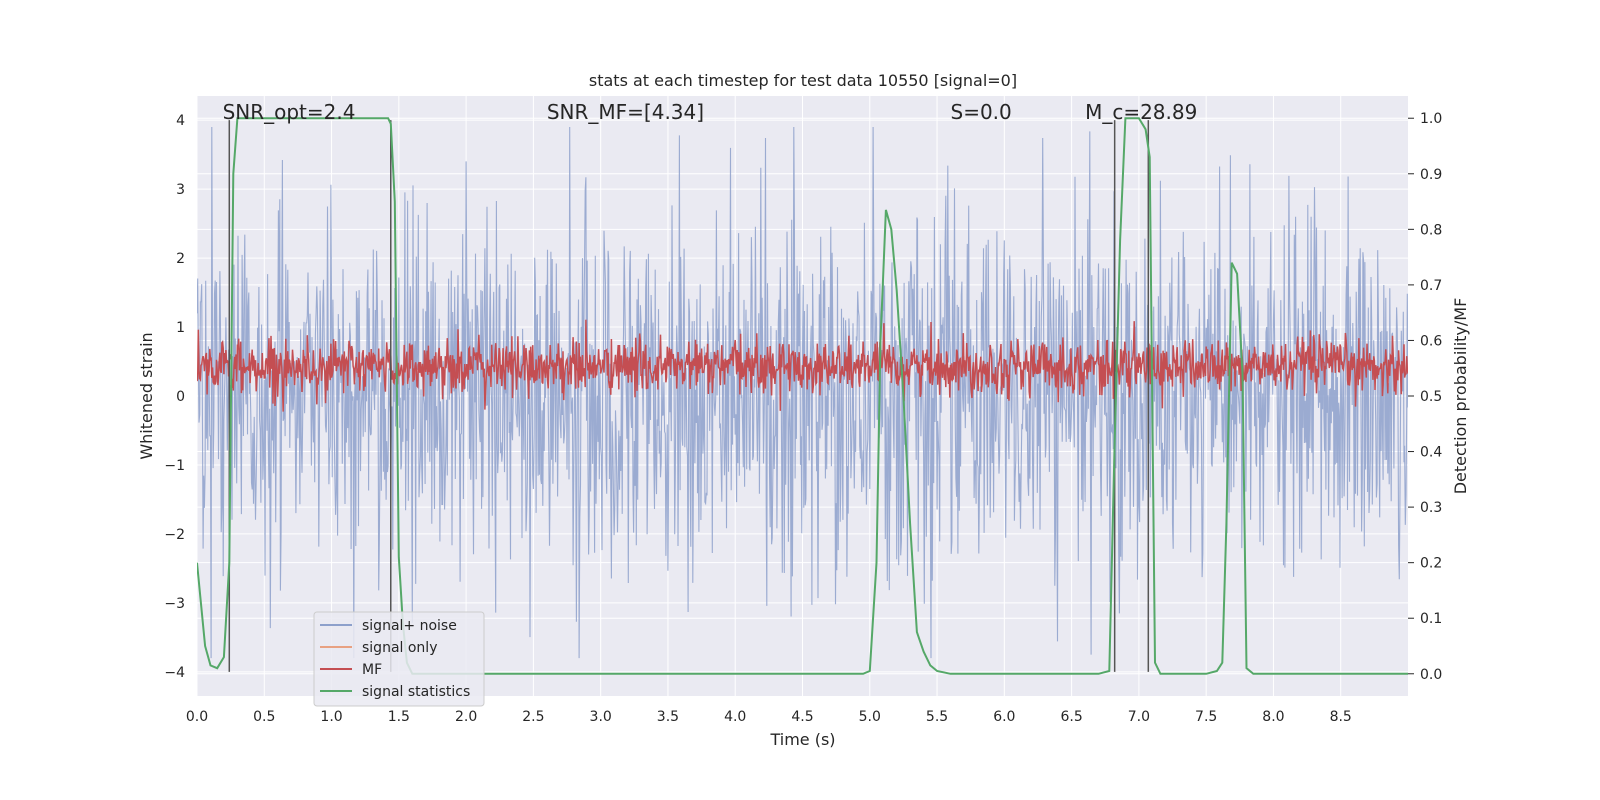 This screenshot has width=1600, height=800. What do you see at coordinates (331, 717) in the screenshot?
I see `x-tick-label: 1.0` at bounding box center [331, 717].